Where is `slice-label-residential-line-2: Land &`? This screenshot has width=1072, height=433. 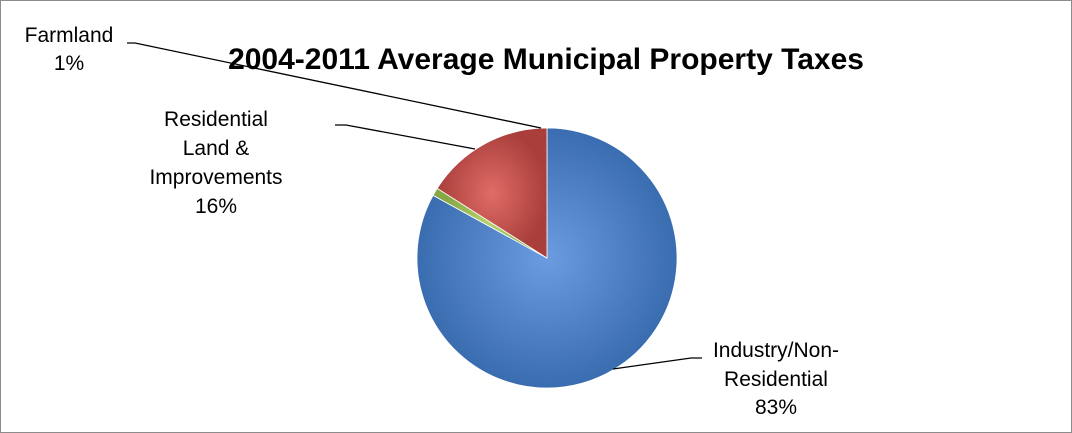 slice-label-residential-line-2: Land & is located at coordinates (216, 148).